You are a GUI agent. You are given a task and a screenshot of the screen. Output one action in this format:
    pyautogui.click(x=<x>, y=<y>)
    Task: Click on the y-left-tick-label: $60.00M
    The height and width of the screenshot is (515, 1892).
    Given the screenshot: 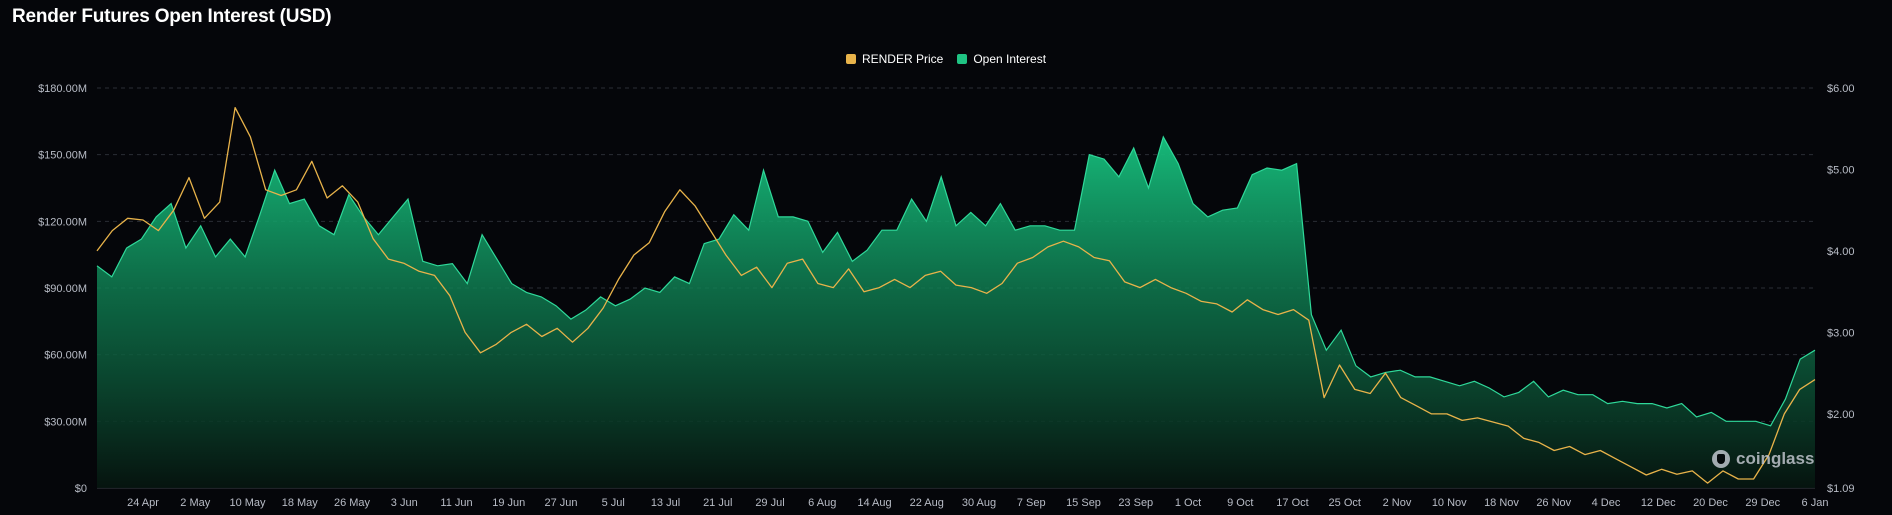 What is the action you would take?
    pyautogui.click(x=65, y=356)
    